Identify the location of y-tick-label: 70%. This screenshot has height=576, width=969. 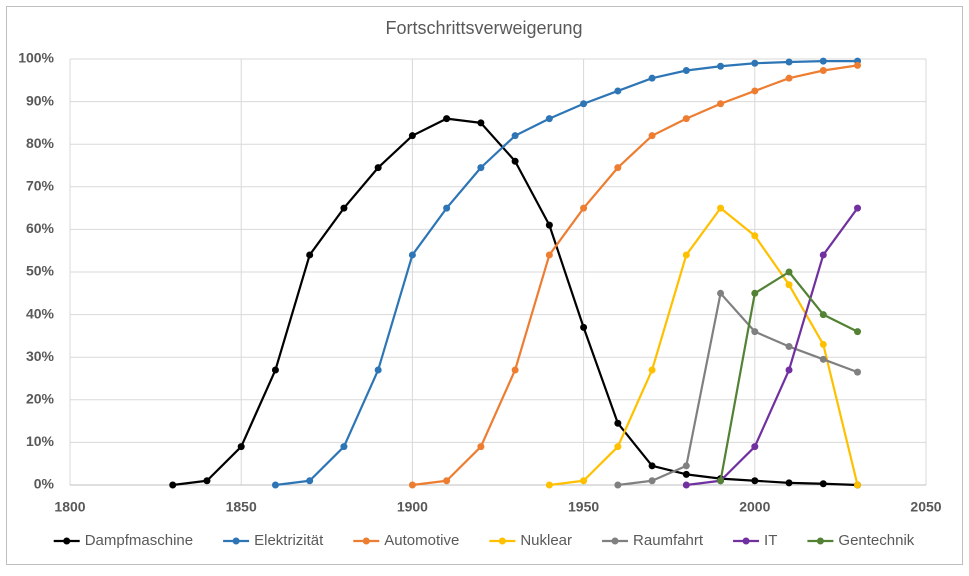
(40, 186).